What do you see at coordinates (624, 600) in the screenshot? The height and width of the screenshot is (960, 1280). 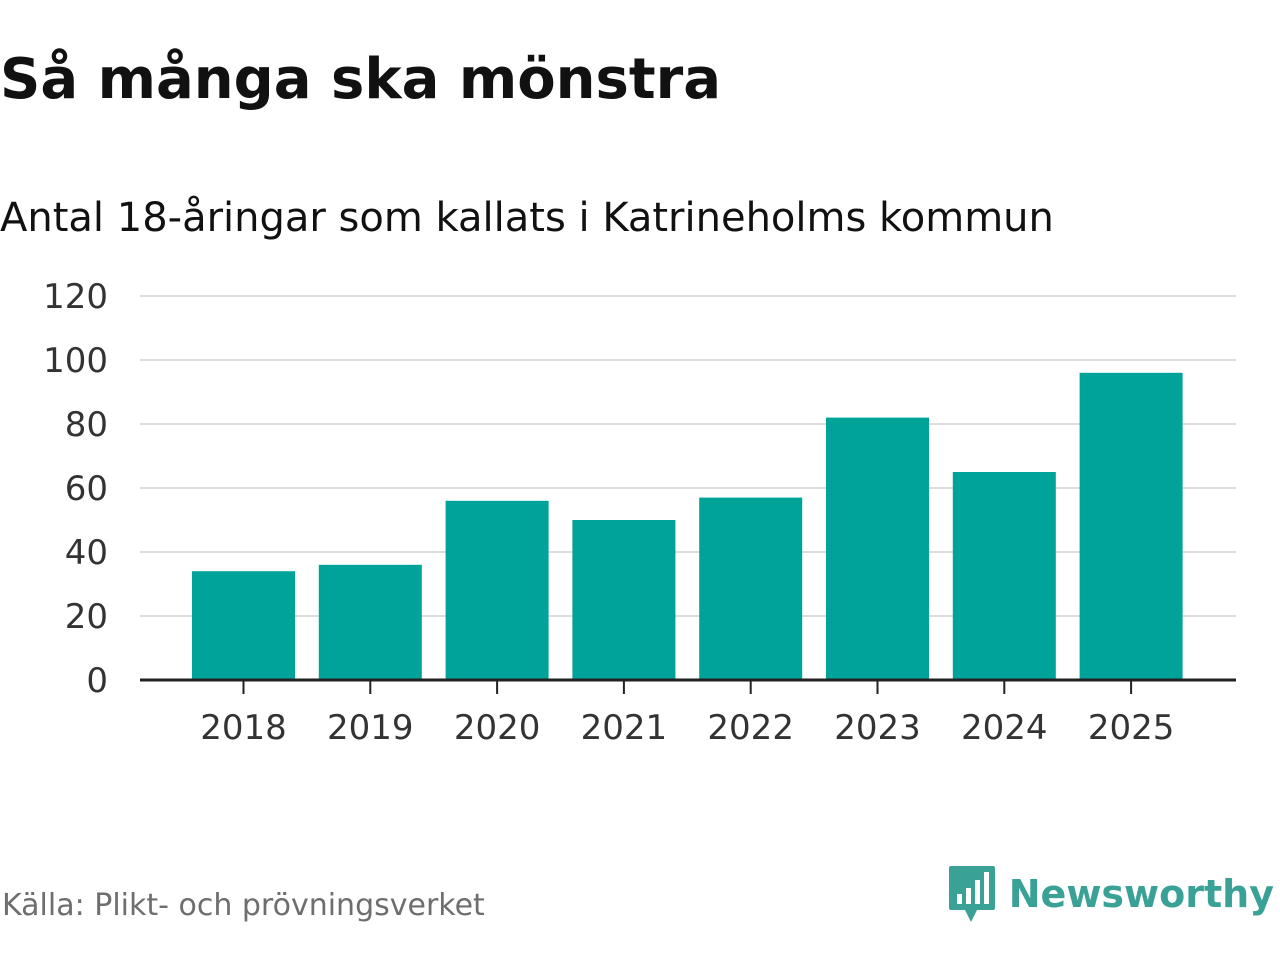 I see `bar-2021` at bounding box center [624, 600].